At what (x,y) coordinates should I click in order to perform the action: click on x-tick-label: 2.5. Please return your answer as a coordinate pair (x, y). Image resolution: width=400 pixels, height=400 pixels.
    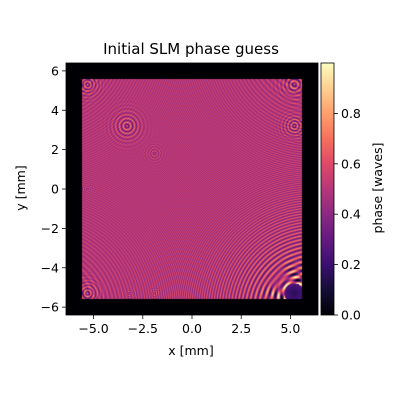
    Looking at the image, I should click on (241, 328).